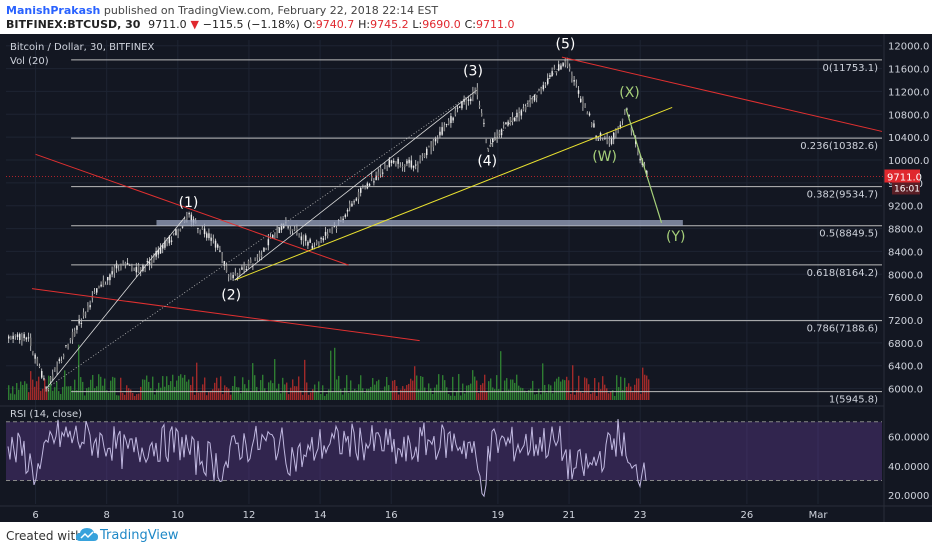 This screenshot has width=932, height=550. I want to click on y-tick-label: 11200.0, so click(908, 92).